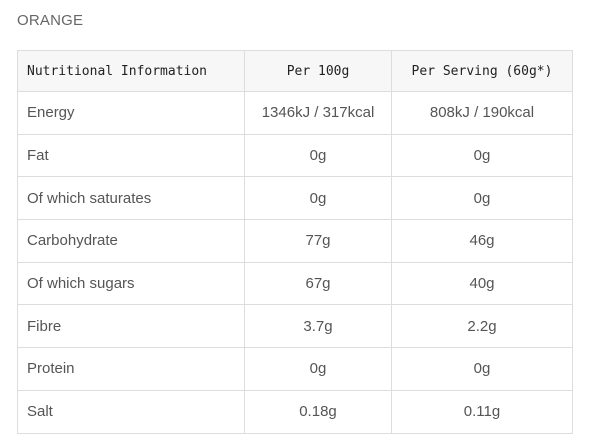 This screenshot has width=591, height=447. What do you see at coordinates (482, 241) in the screenshot?
I see `per-serving-value: 46g` at bounding box center [482, 241].